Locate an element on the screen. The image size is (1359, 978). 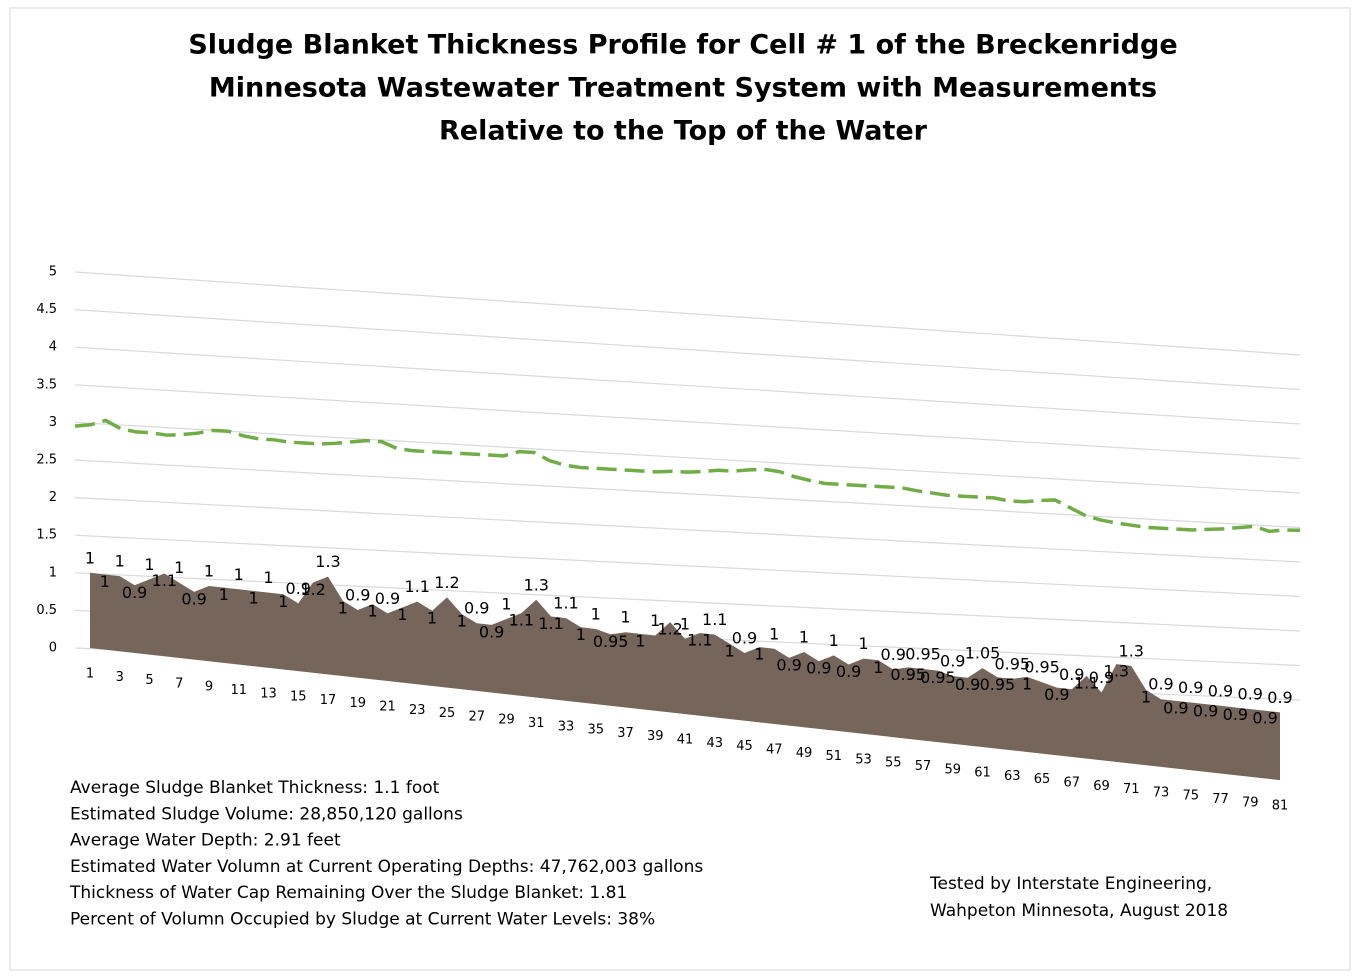
x-tick-label: 49 is located at coordinates (804, 753).